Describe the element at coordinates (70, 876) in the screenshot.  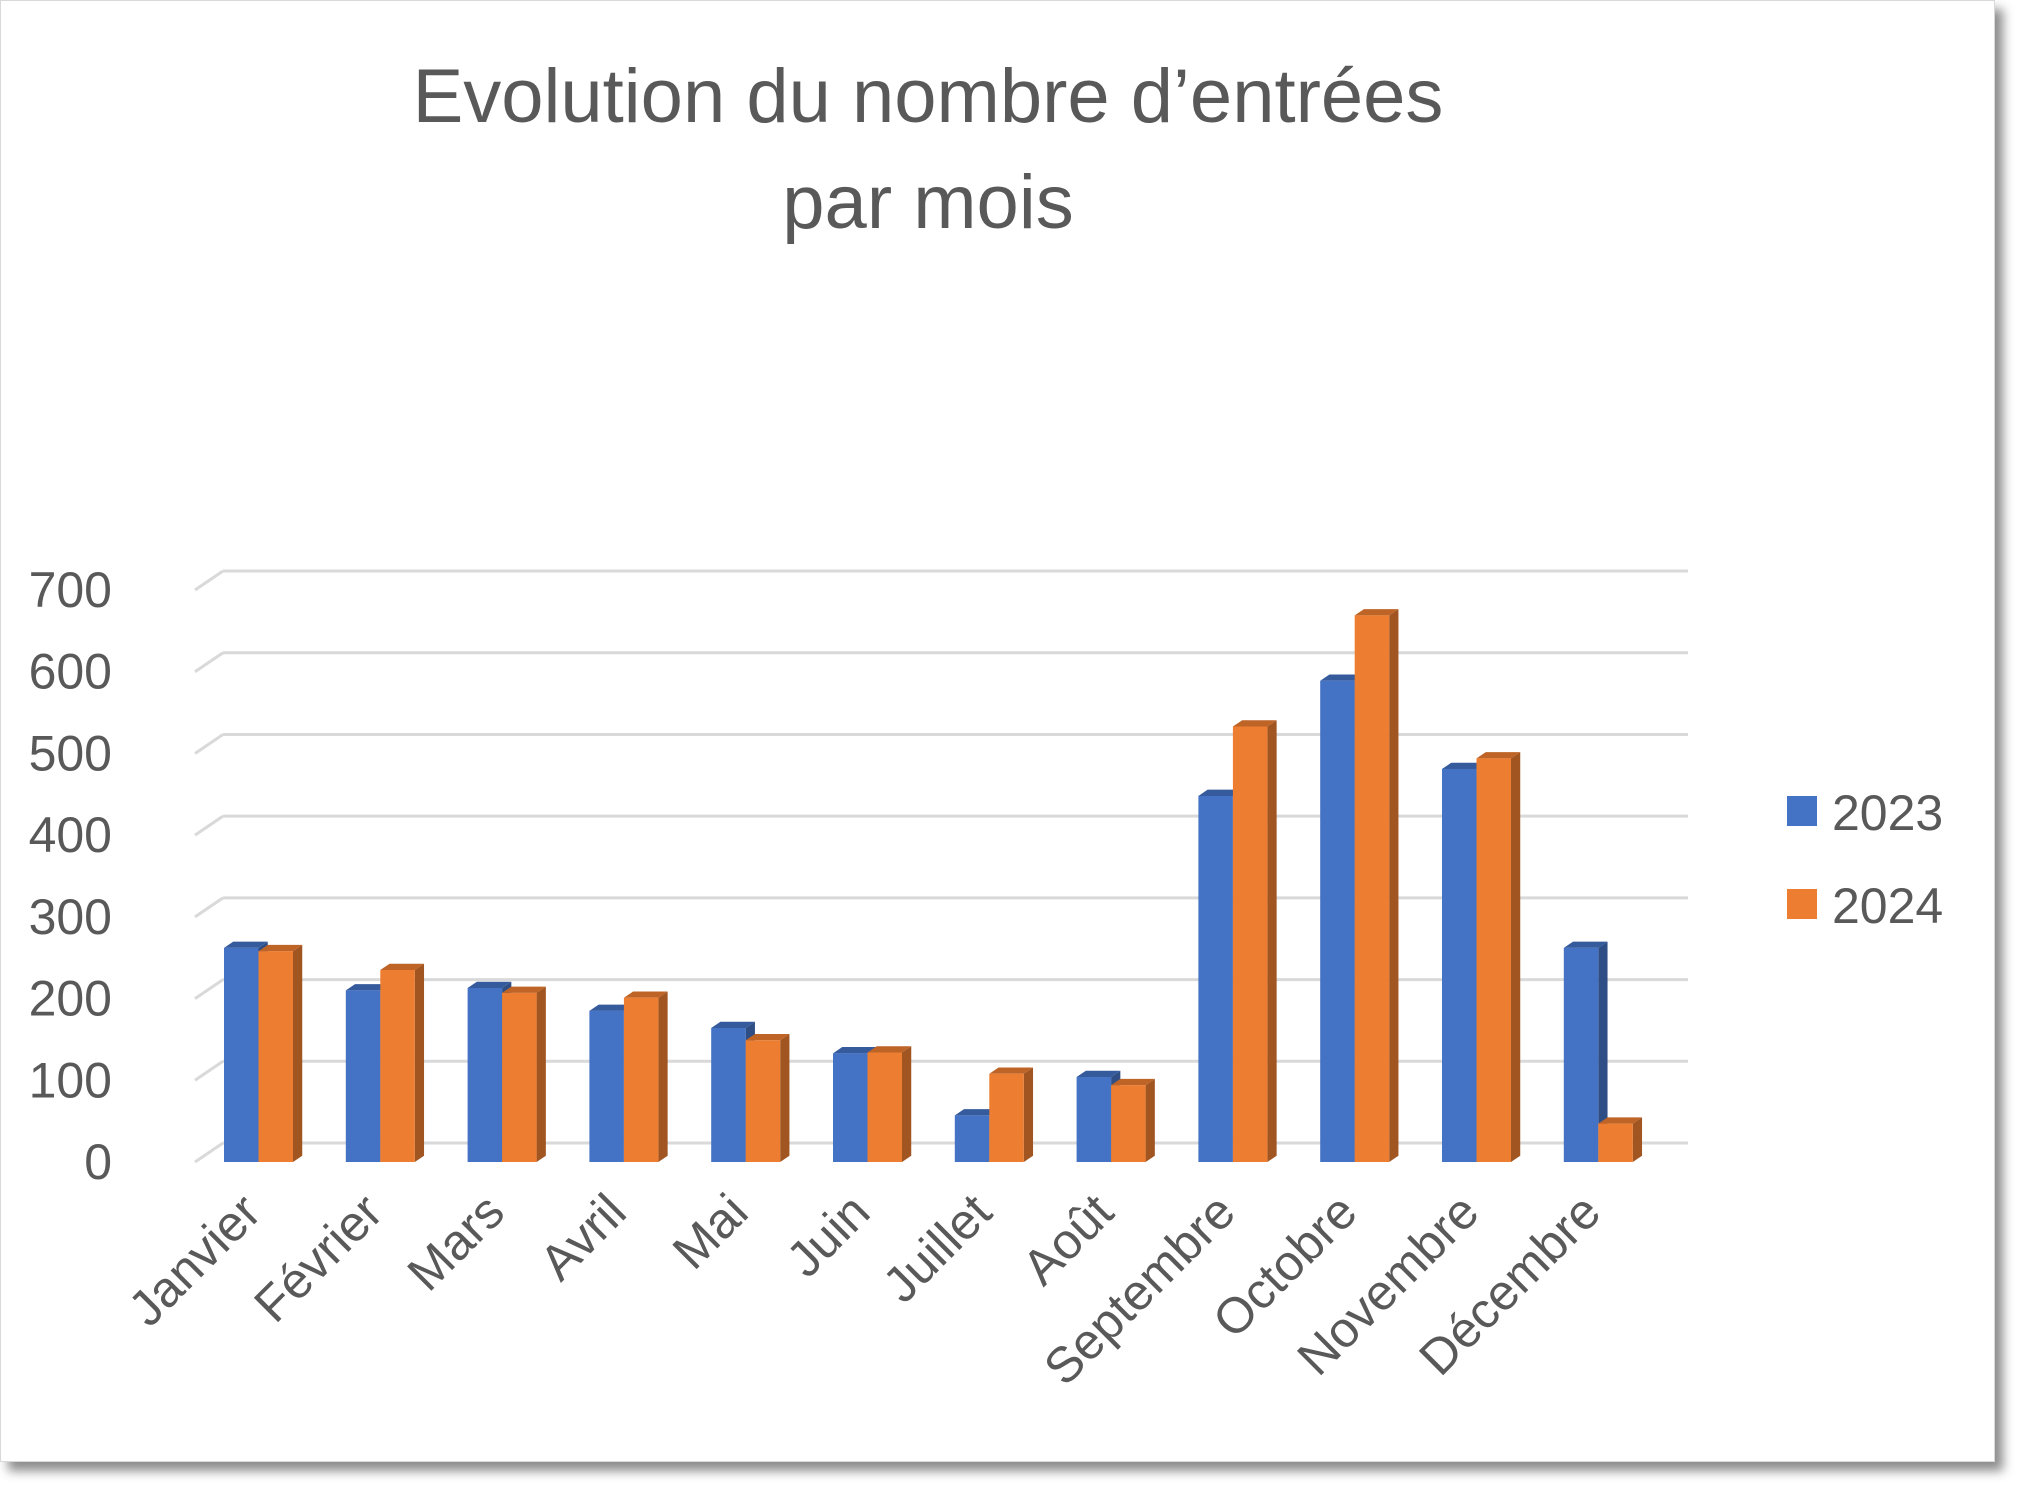
I see `y-axis-tick-labels: 0 100 200 300 400 500 600 700` at that location.